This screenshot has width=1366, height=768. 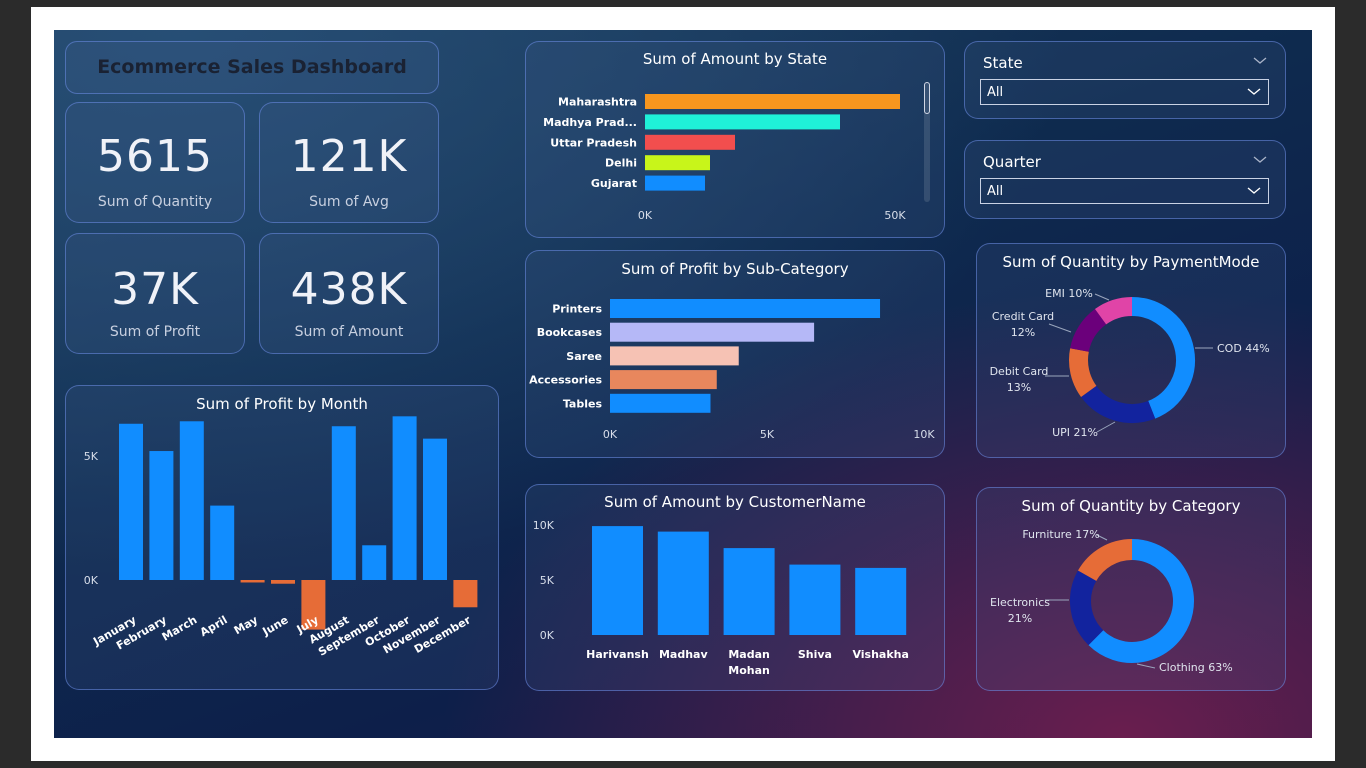 What do you see at coordinates (1060, 534) in the screenshot?
I see `slice-label: Furniture 17%` at bounding box center [1060, 534].